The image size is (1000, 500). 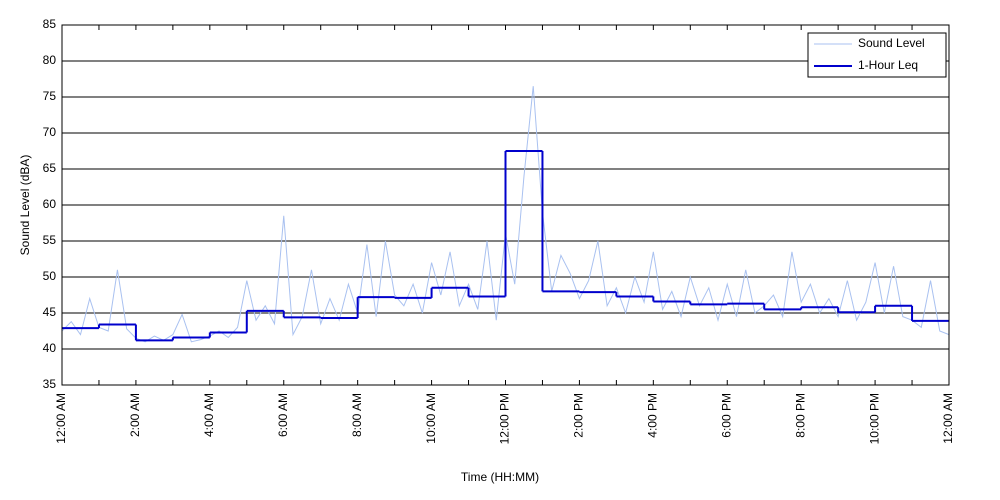 I want to click on x-tick-label: 12:00 PM, so click(x=505, y=418).